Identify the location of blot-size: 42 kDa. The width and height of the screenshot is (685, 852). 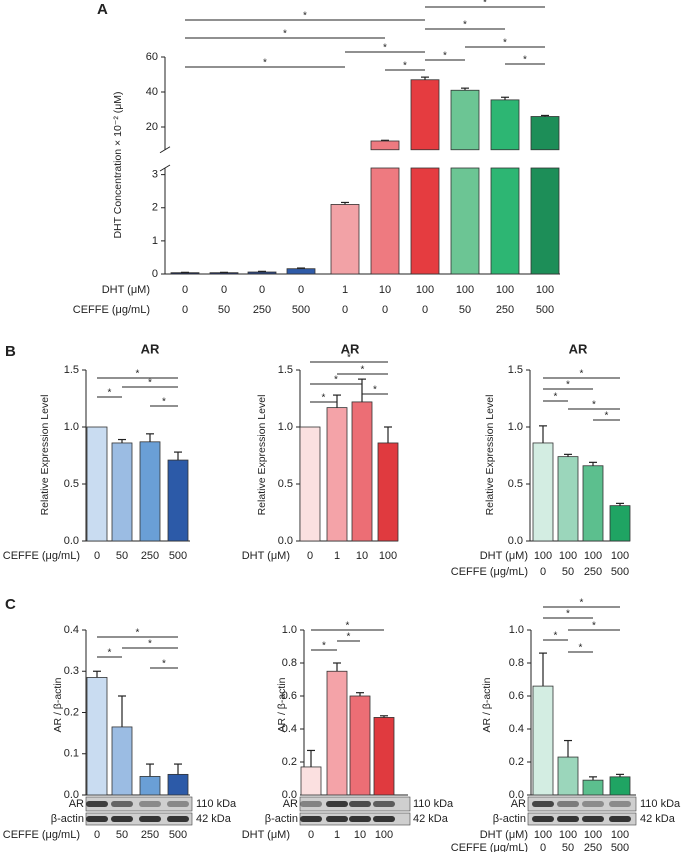
(214, 819).